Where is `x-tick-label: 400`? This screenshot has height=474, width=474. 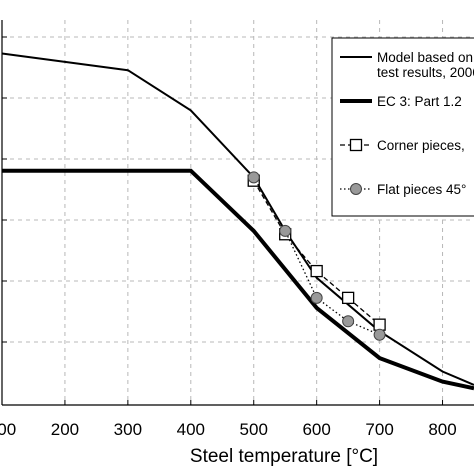
x-tick-label: 400 is located at coordinates (191, 429).